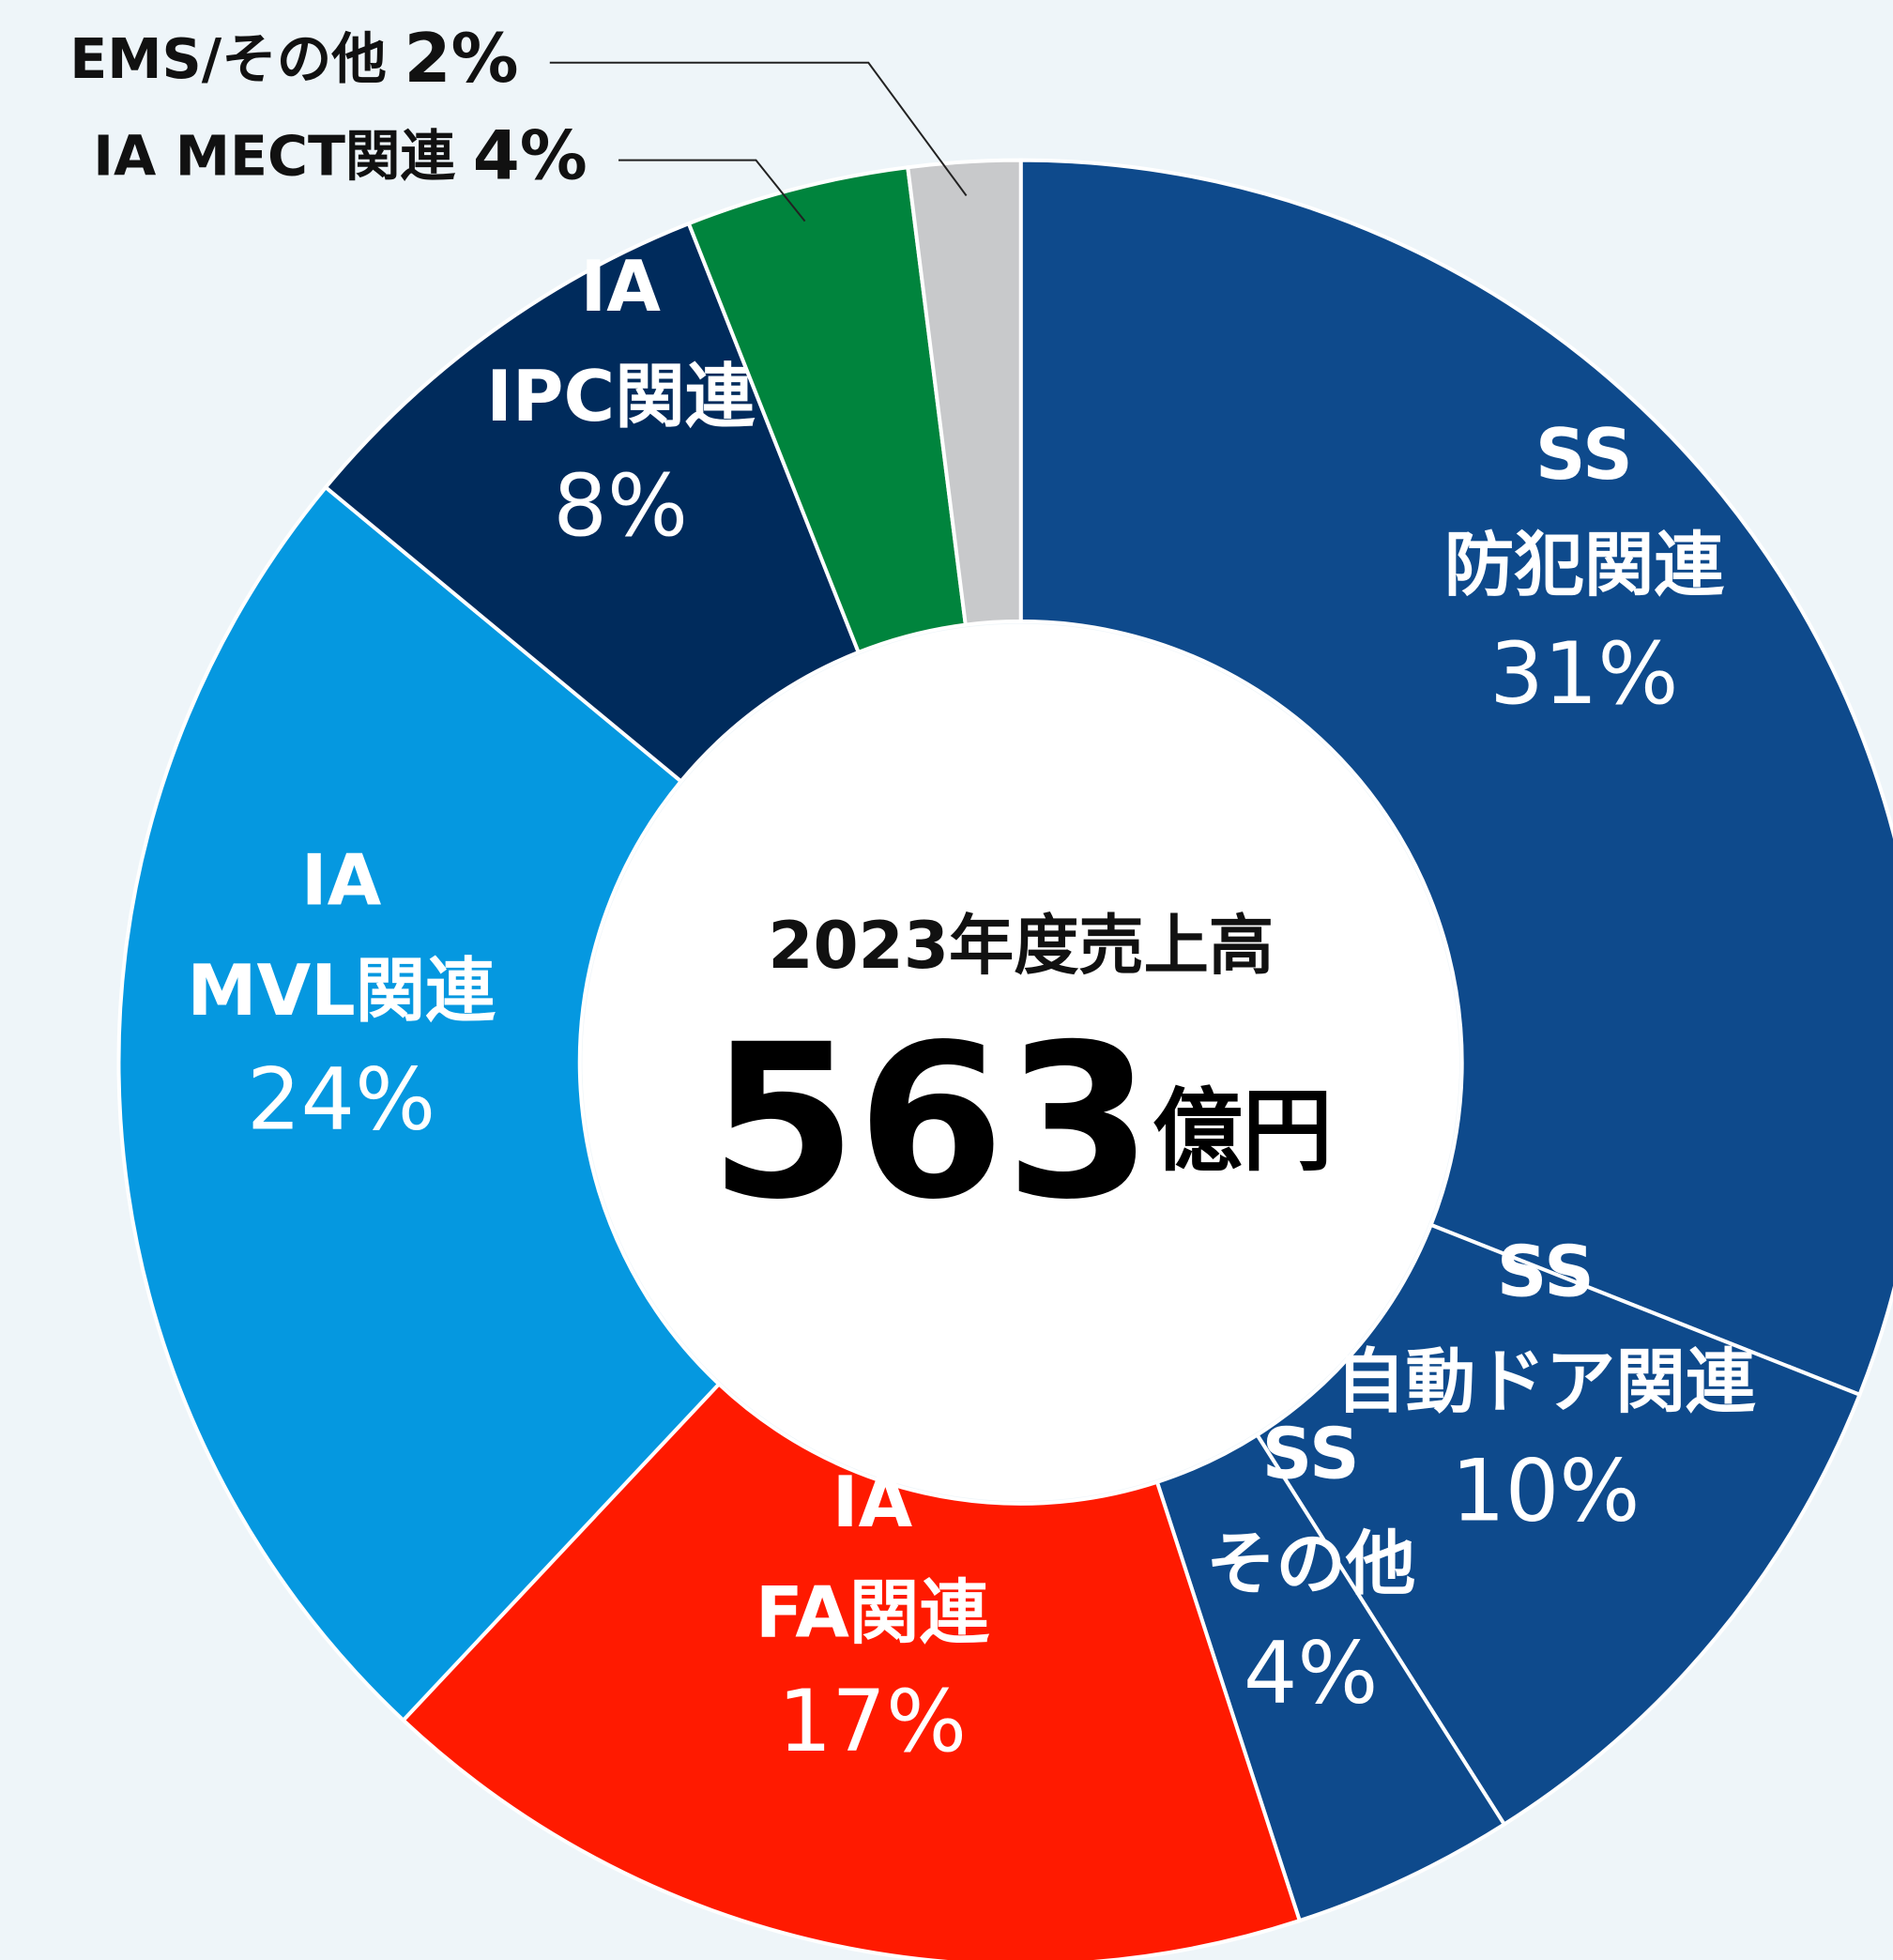  I want to click on outside-label: EMS/その他 2%, so click(293, 57).